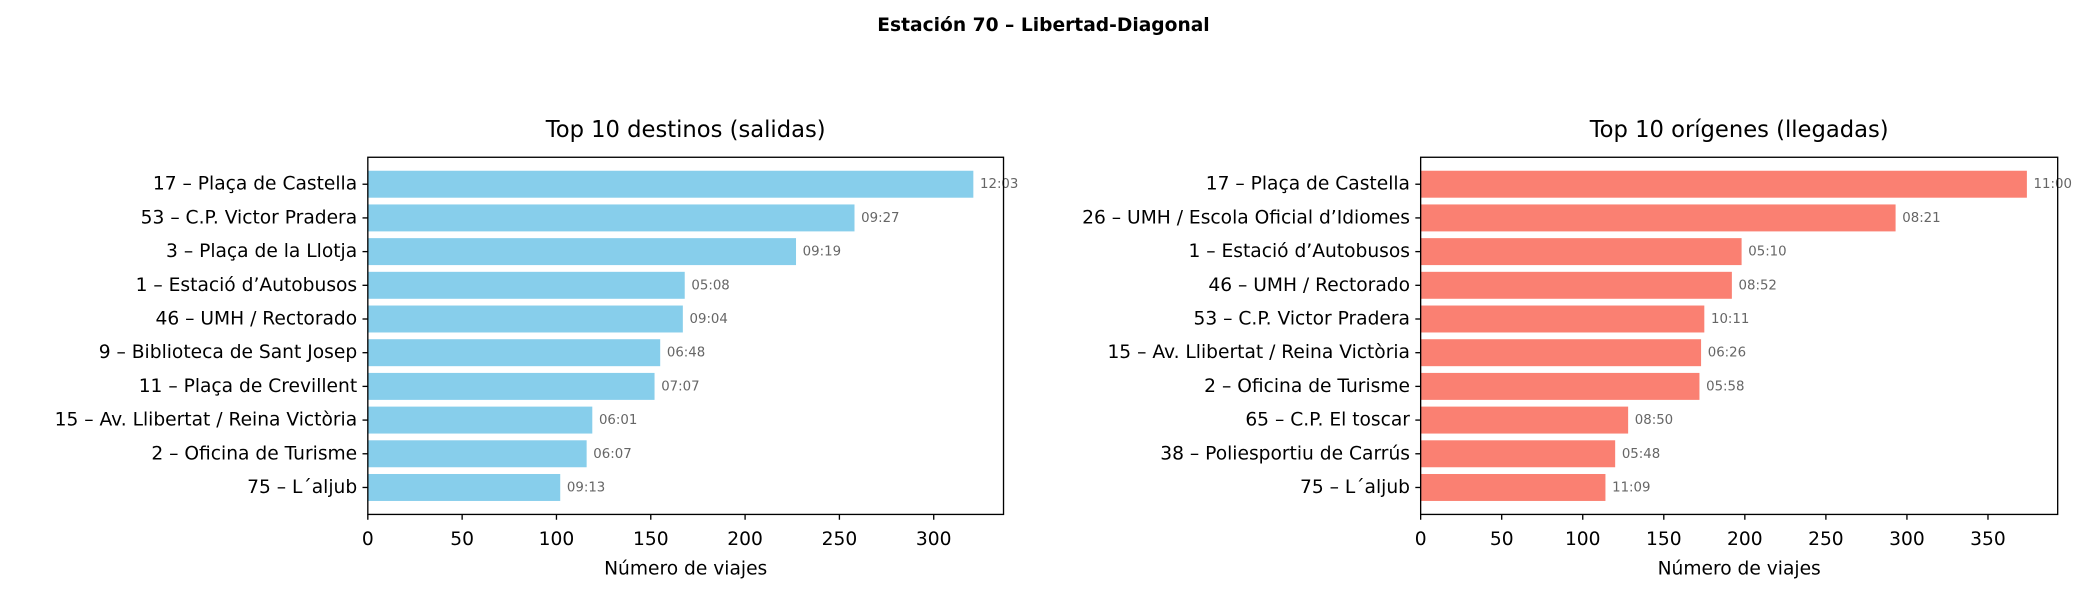  I want to click on y-tick-label: 26 – UMH / Escola Oficial d’Idiomes, so click(1246, 217).